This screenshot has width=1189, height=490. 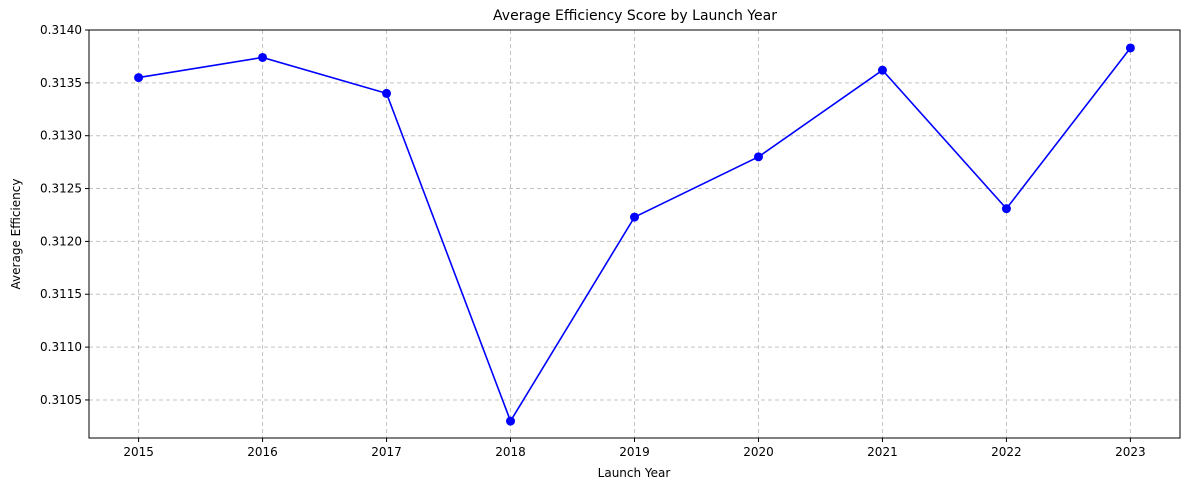 What do you see at coordinates (882, 452) in the screenshot?
I see `x-tick-label: 2021` at bounding box center [882, 452].